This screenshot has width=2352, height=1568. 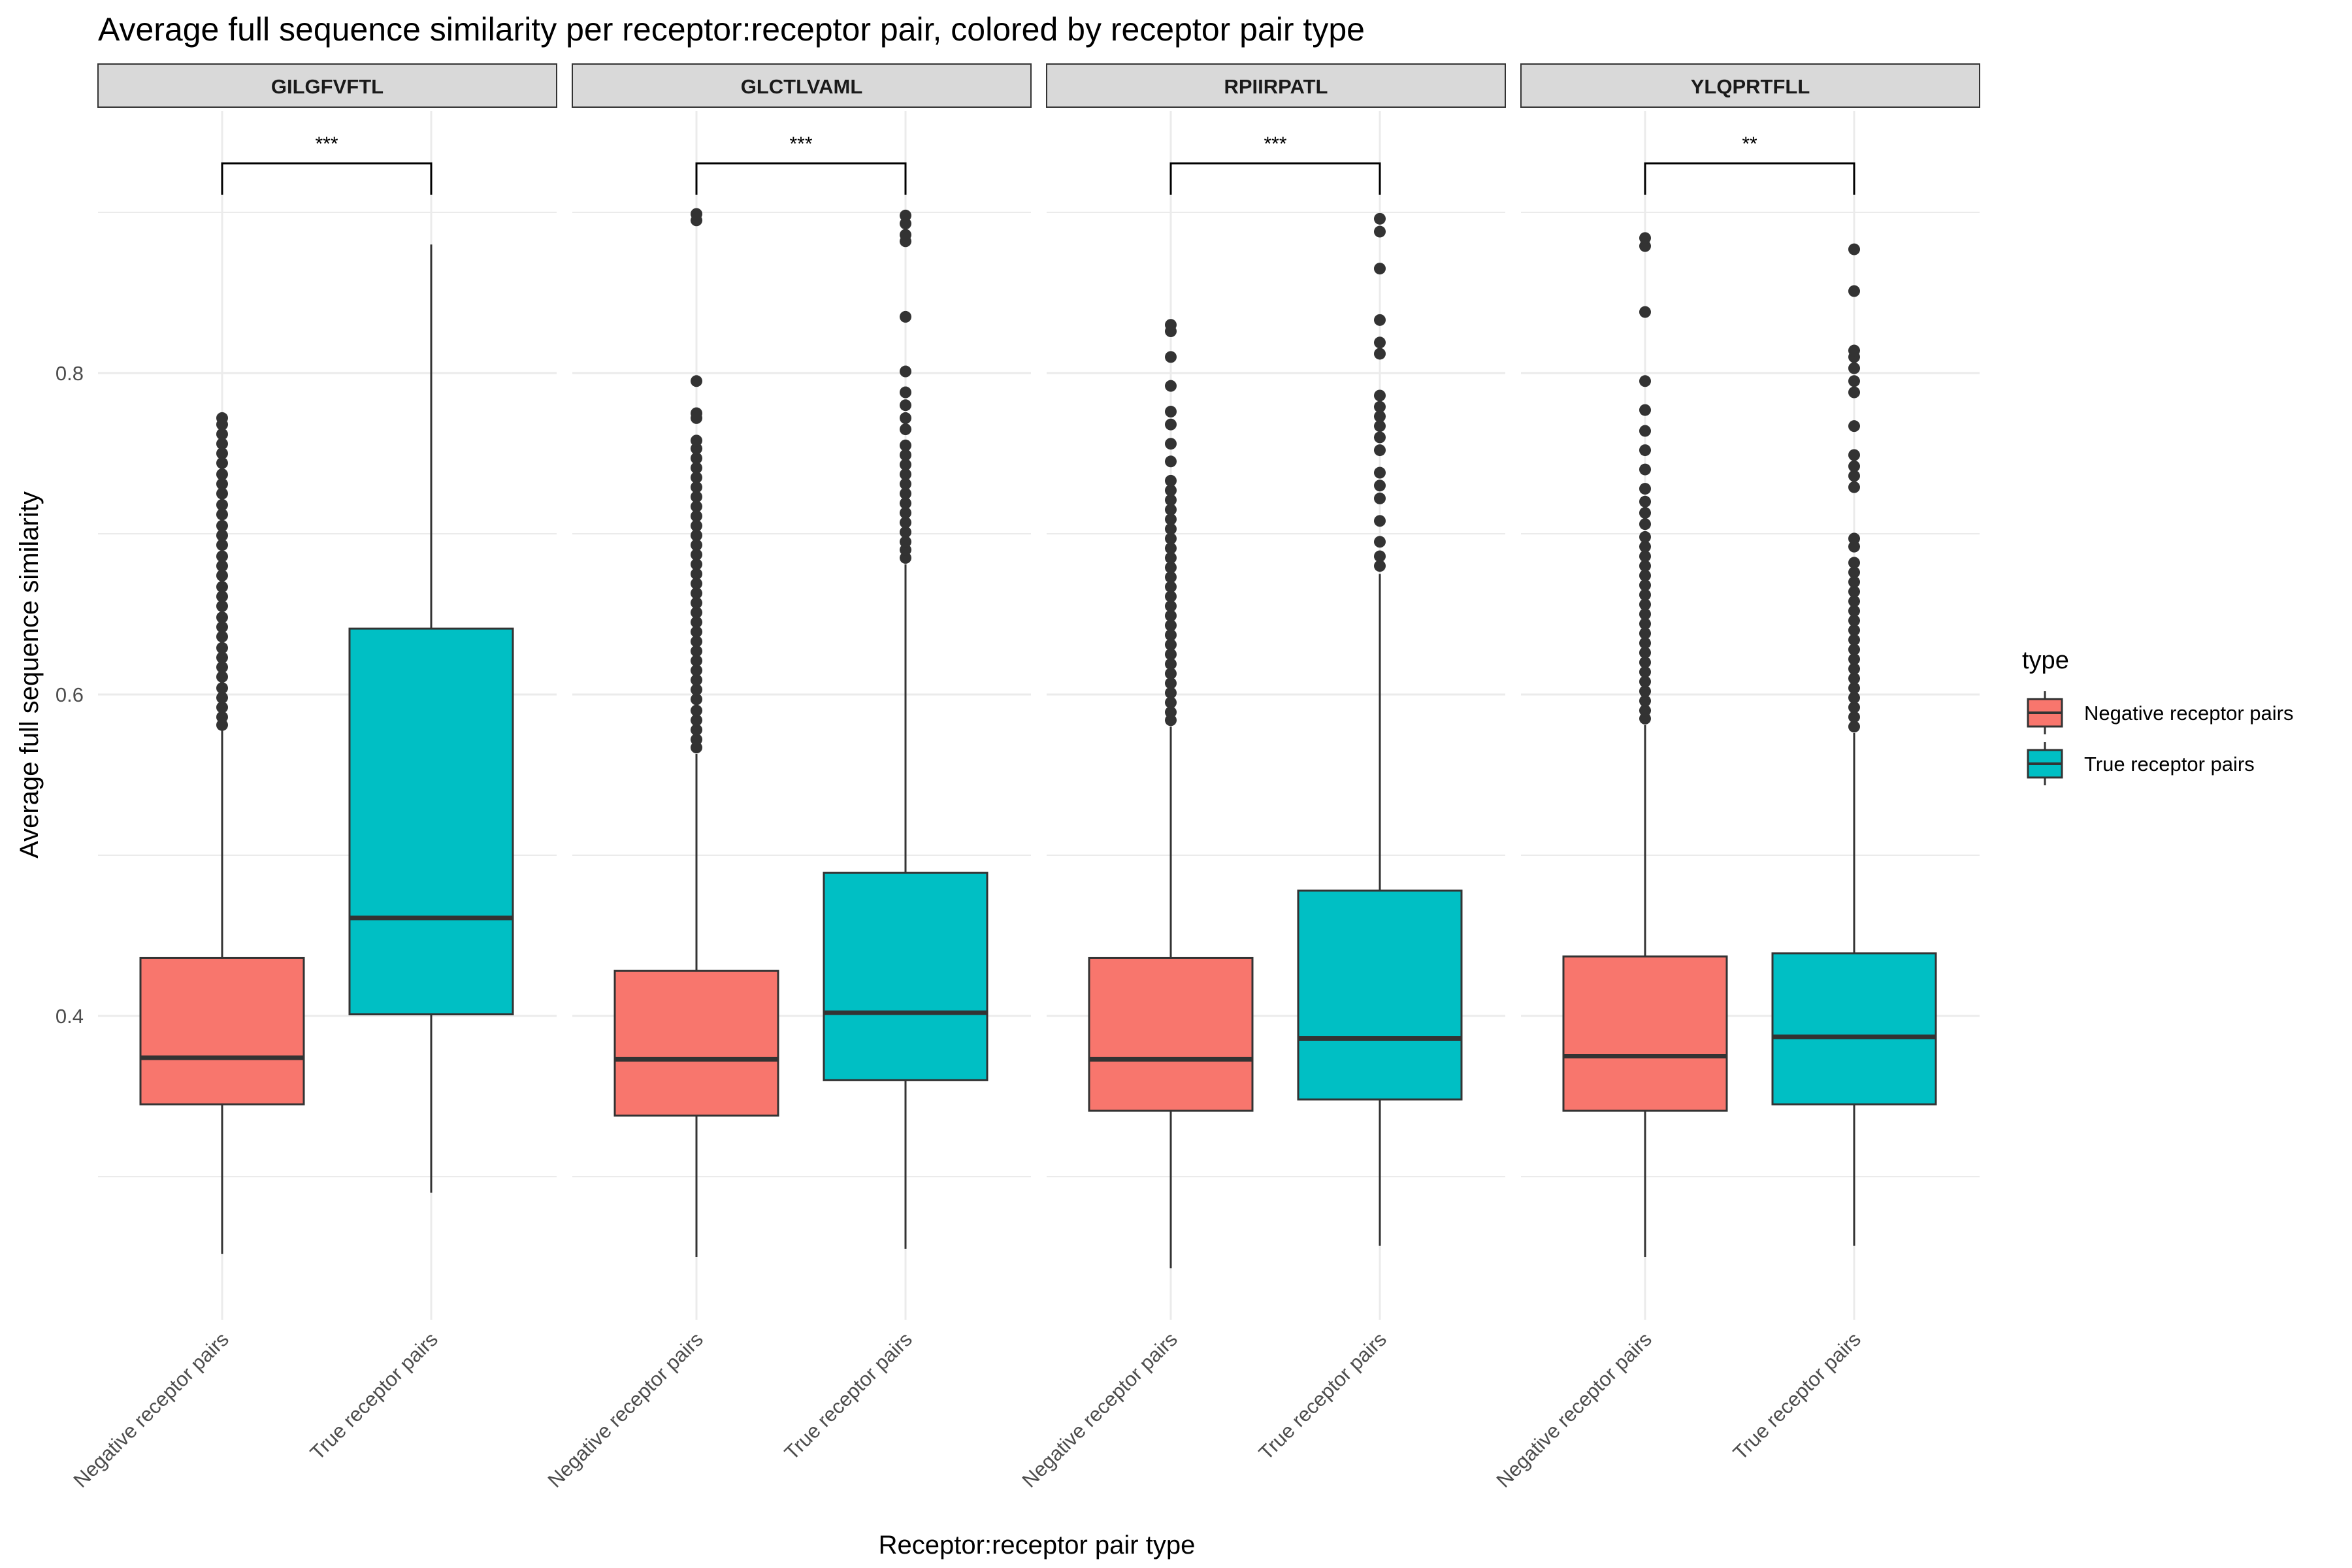 What do you see at coordinates (70, 694) in the screenshot?
I see `y-tick-label: 0.6` at bounding box center [70, 694].